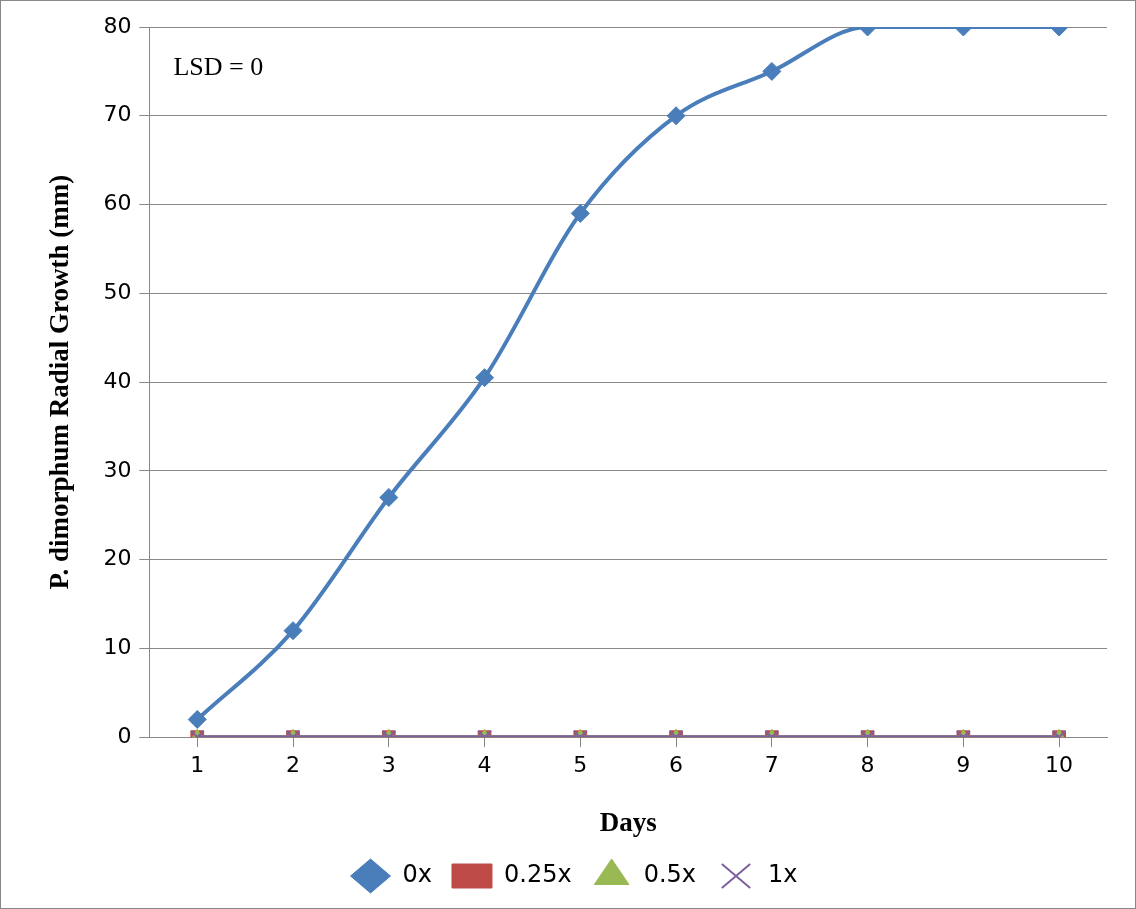 The image size is (1136, 909). I want to click on x-tick-label: 2, so click(293, 765).